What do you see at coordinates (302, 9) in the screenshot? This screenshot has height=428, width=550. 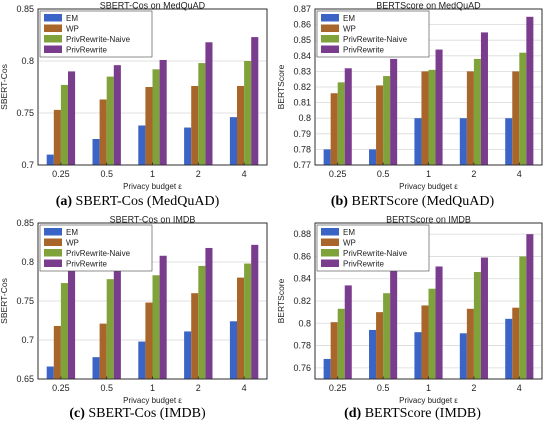 I see `y-tick-label: 0.87` at bounding box center [302, 9].